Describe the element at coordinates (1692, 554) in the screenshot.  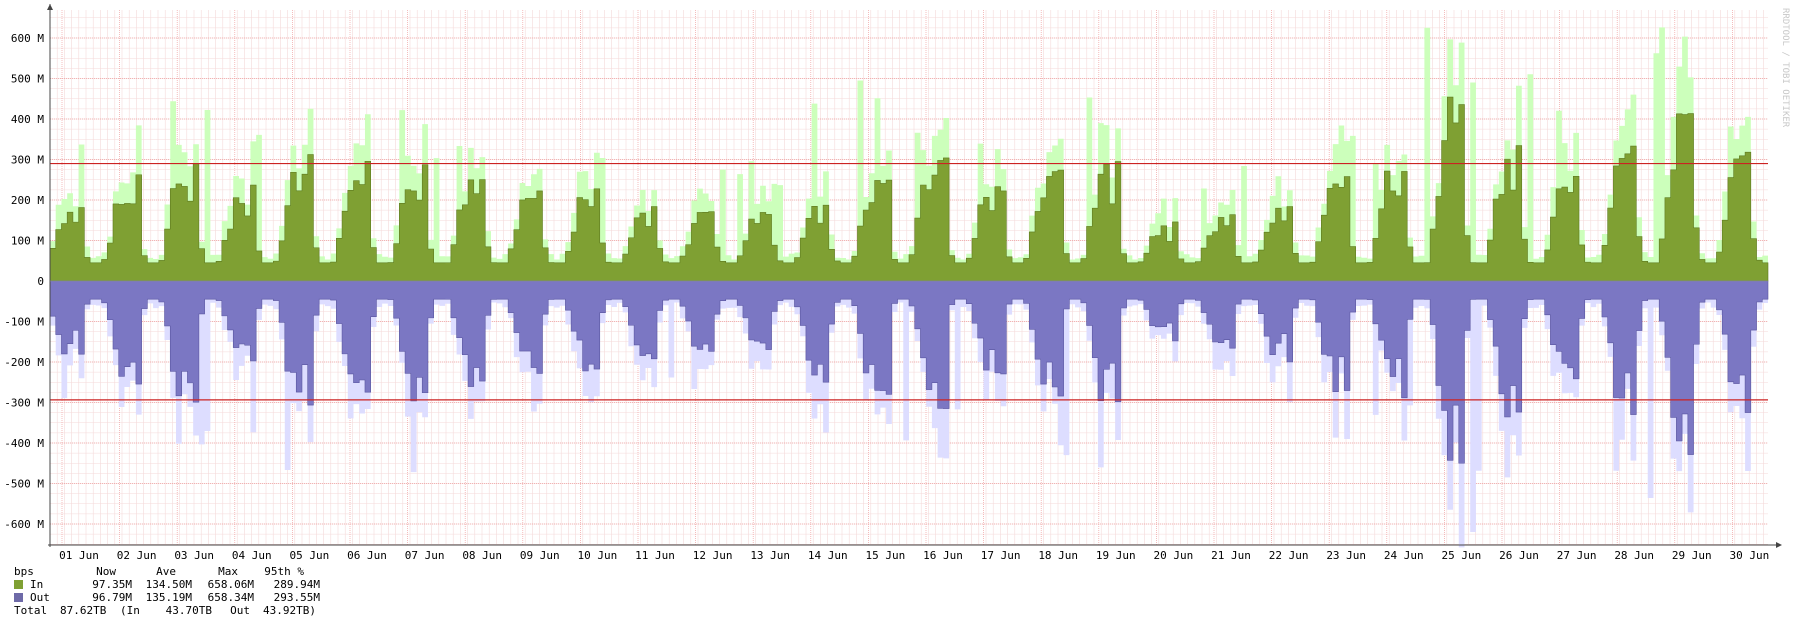
I see `x-tick-label: 29 Jun` at that location.